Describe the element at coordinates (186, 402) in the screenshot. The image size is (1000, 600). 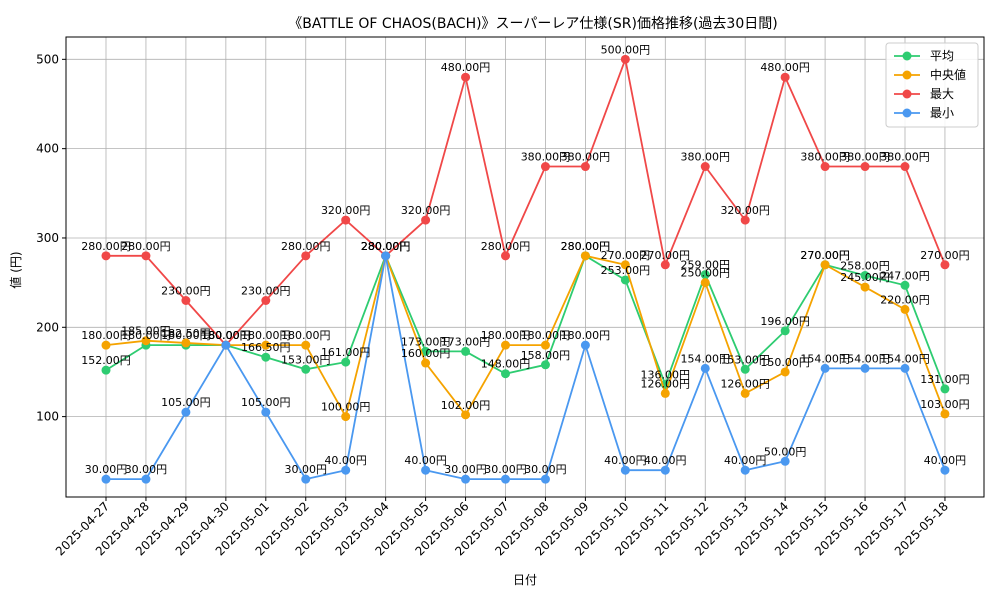
I see `data-label: 105.00円` at that location.